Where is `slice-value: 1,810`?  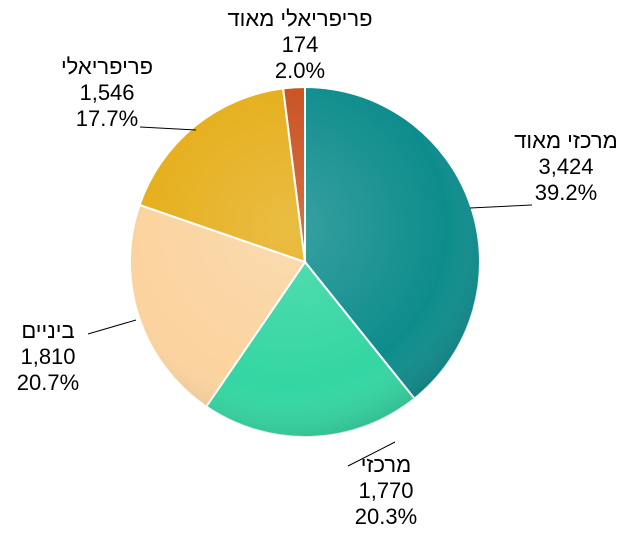 slice-value: 1,810 is located at coordinates (47, 356).